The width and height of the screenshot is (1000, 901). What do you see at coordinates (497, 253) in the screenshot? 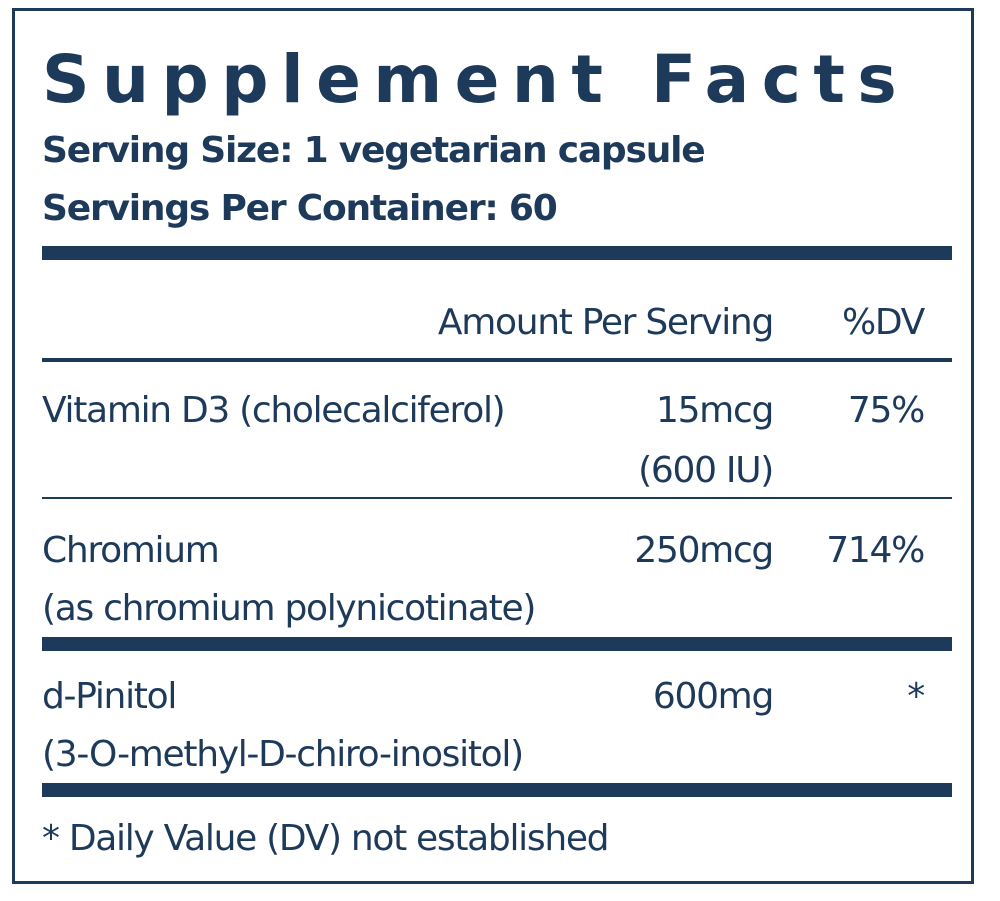
I see `thick-divider-top` at bounding box center [497, 253].